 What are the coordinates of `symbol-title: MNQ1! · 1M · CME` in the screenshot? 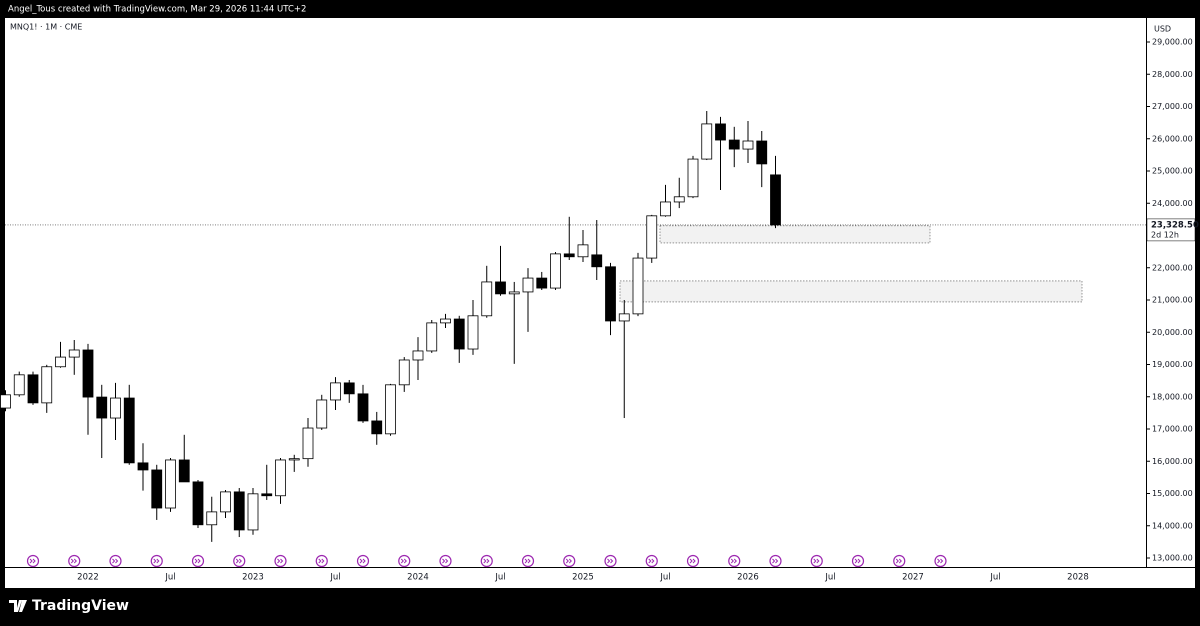 It's located at (46, 27).